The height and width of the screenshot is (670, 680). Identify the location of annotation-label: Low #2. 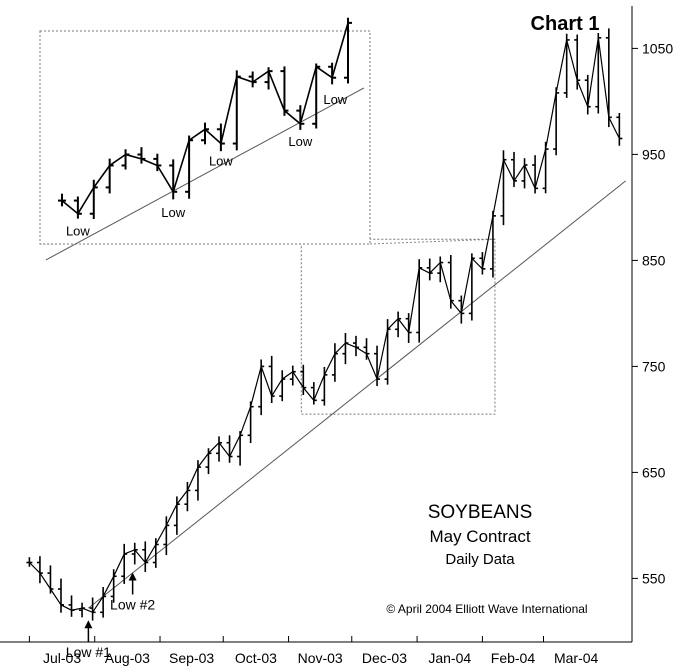
(132, 605).